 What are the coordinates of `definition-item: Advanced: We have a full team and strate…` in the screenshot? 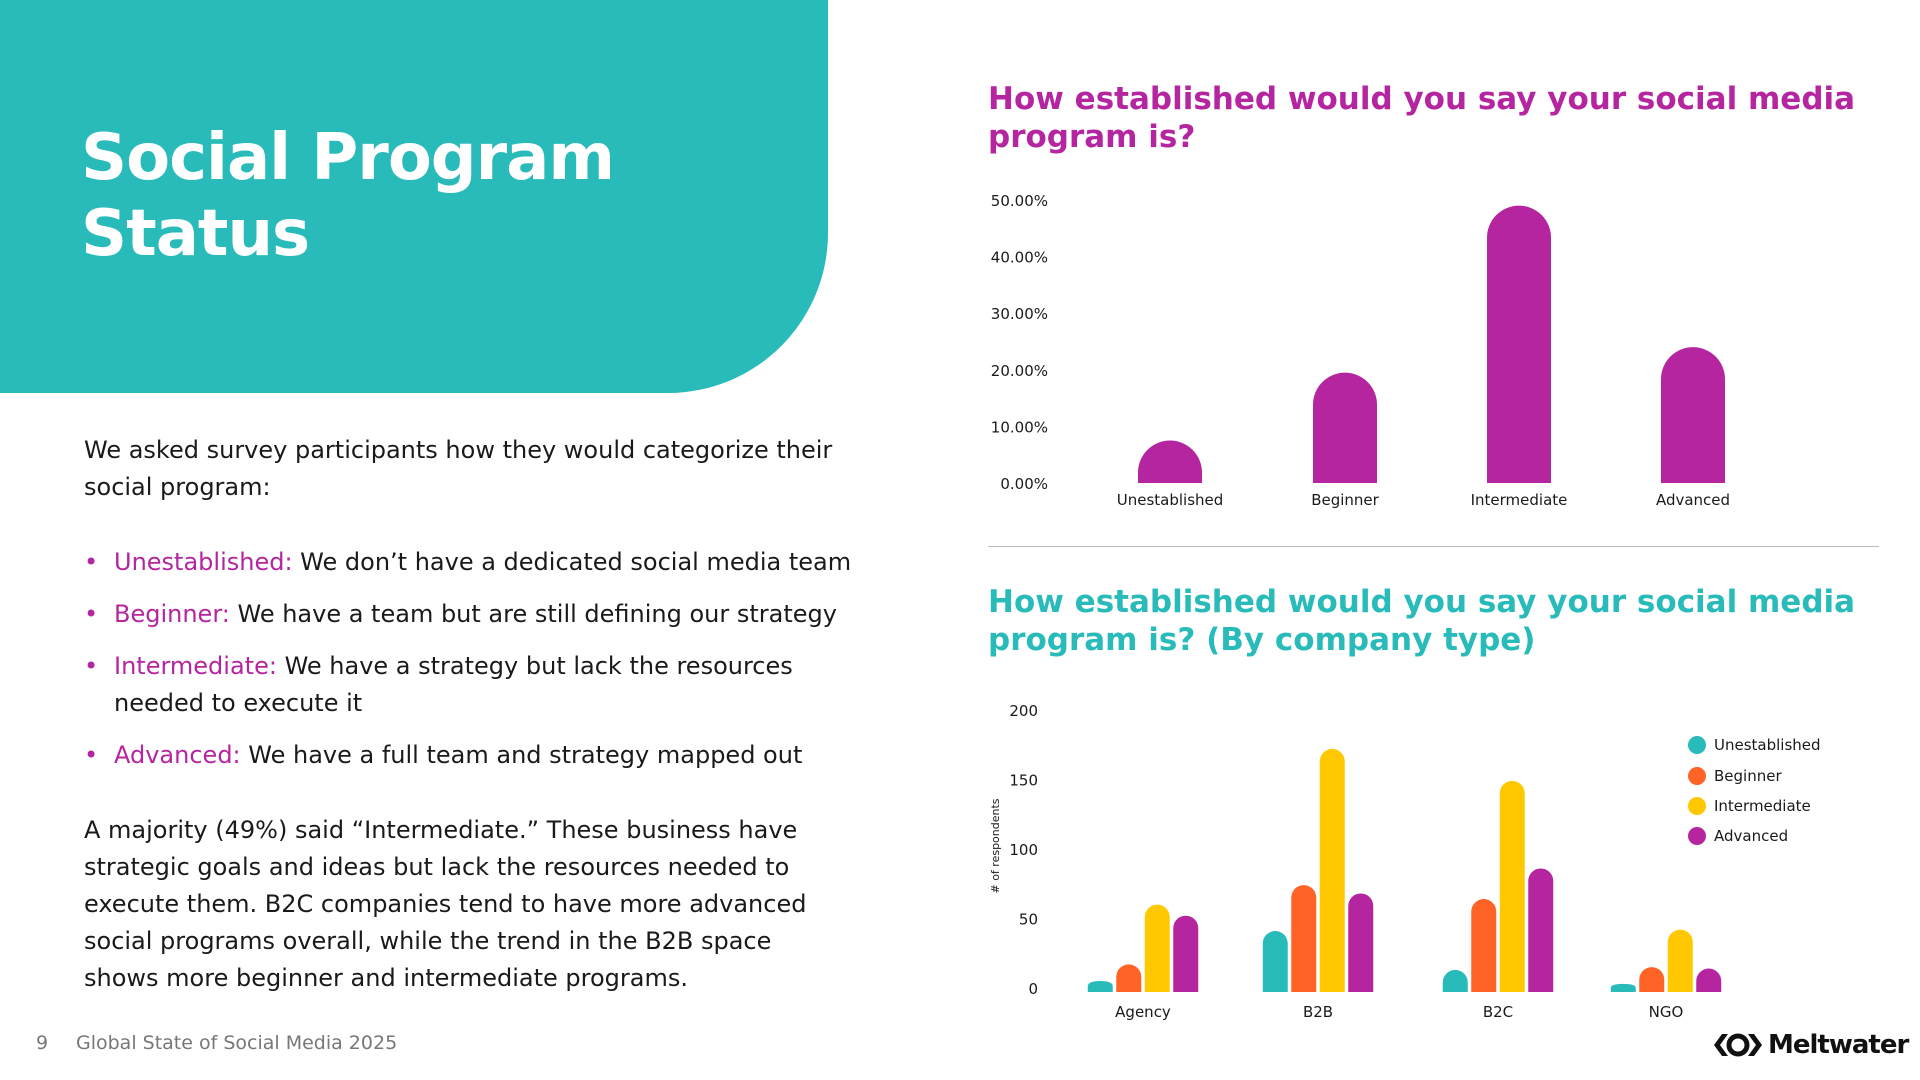 It's located at (474, 755).